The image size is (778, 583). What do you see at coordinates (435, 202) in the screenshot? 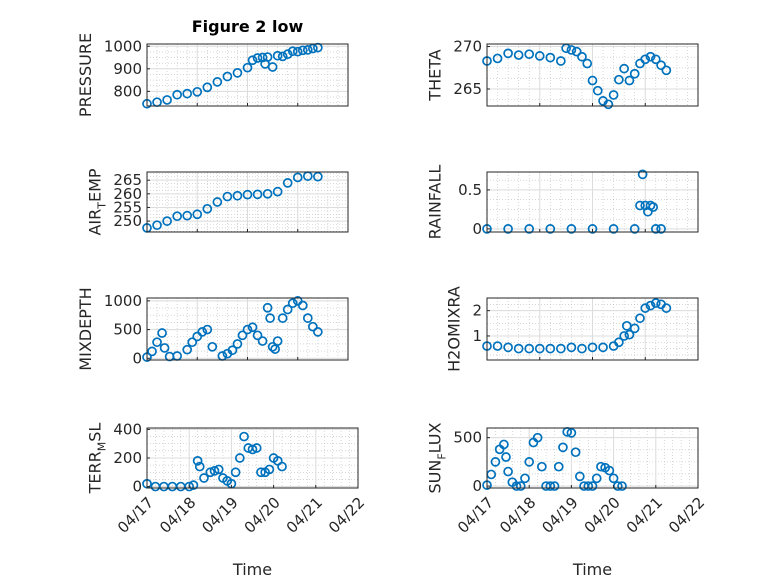
I see `y-axis-label: RAINFALL` at bounding box center [435, 202].